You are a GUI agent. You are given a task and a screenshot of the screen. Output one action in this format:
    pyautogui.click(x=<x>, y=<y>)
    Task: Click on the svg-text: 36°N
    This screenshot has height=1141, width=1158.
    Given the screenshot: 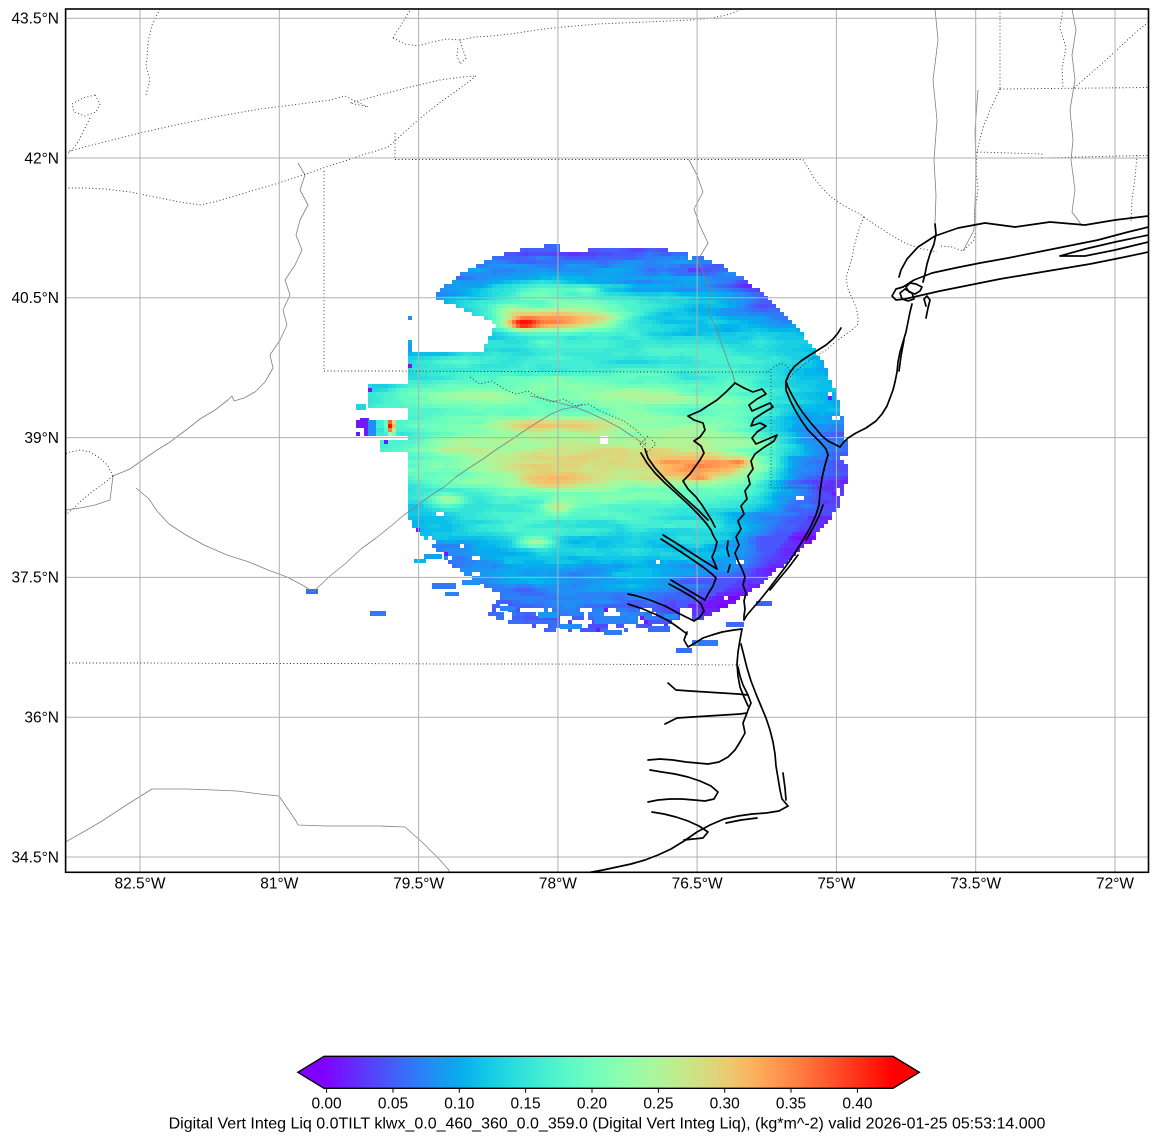 What is the action you would take?
    pyautogui.click(x=41, y=718)
    